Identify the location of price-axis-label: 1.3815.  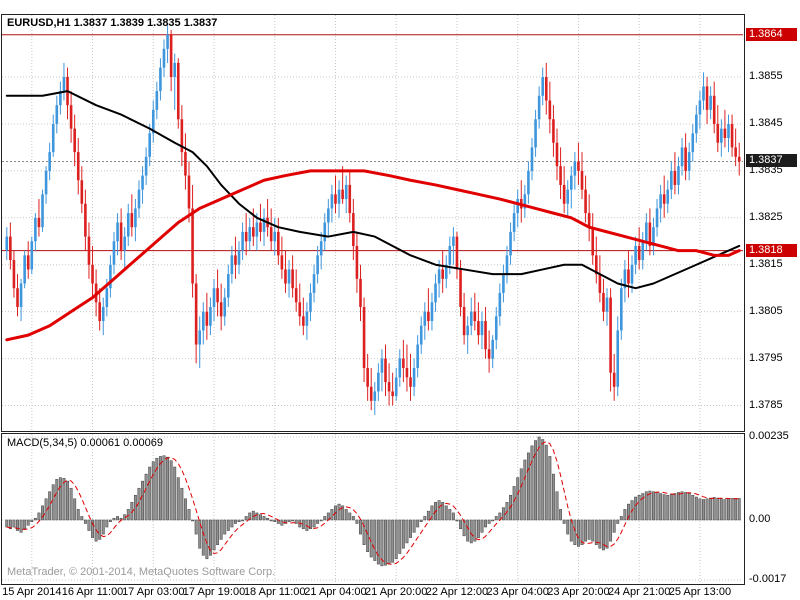
(766, 263).